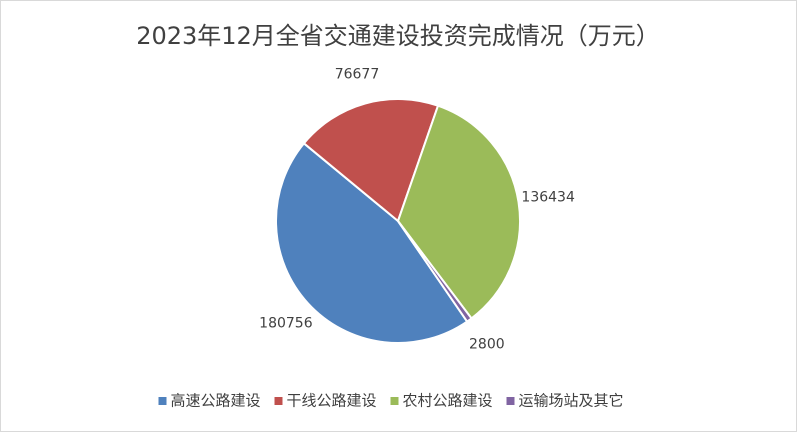  What do you see at coordinates (571, 401) in the screenshot?
I see `legend-label: 运输场站及其它` at bounding box center [571, 401].